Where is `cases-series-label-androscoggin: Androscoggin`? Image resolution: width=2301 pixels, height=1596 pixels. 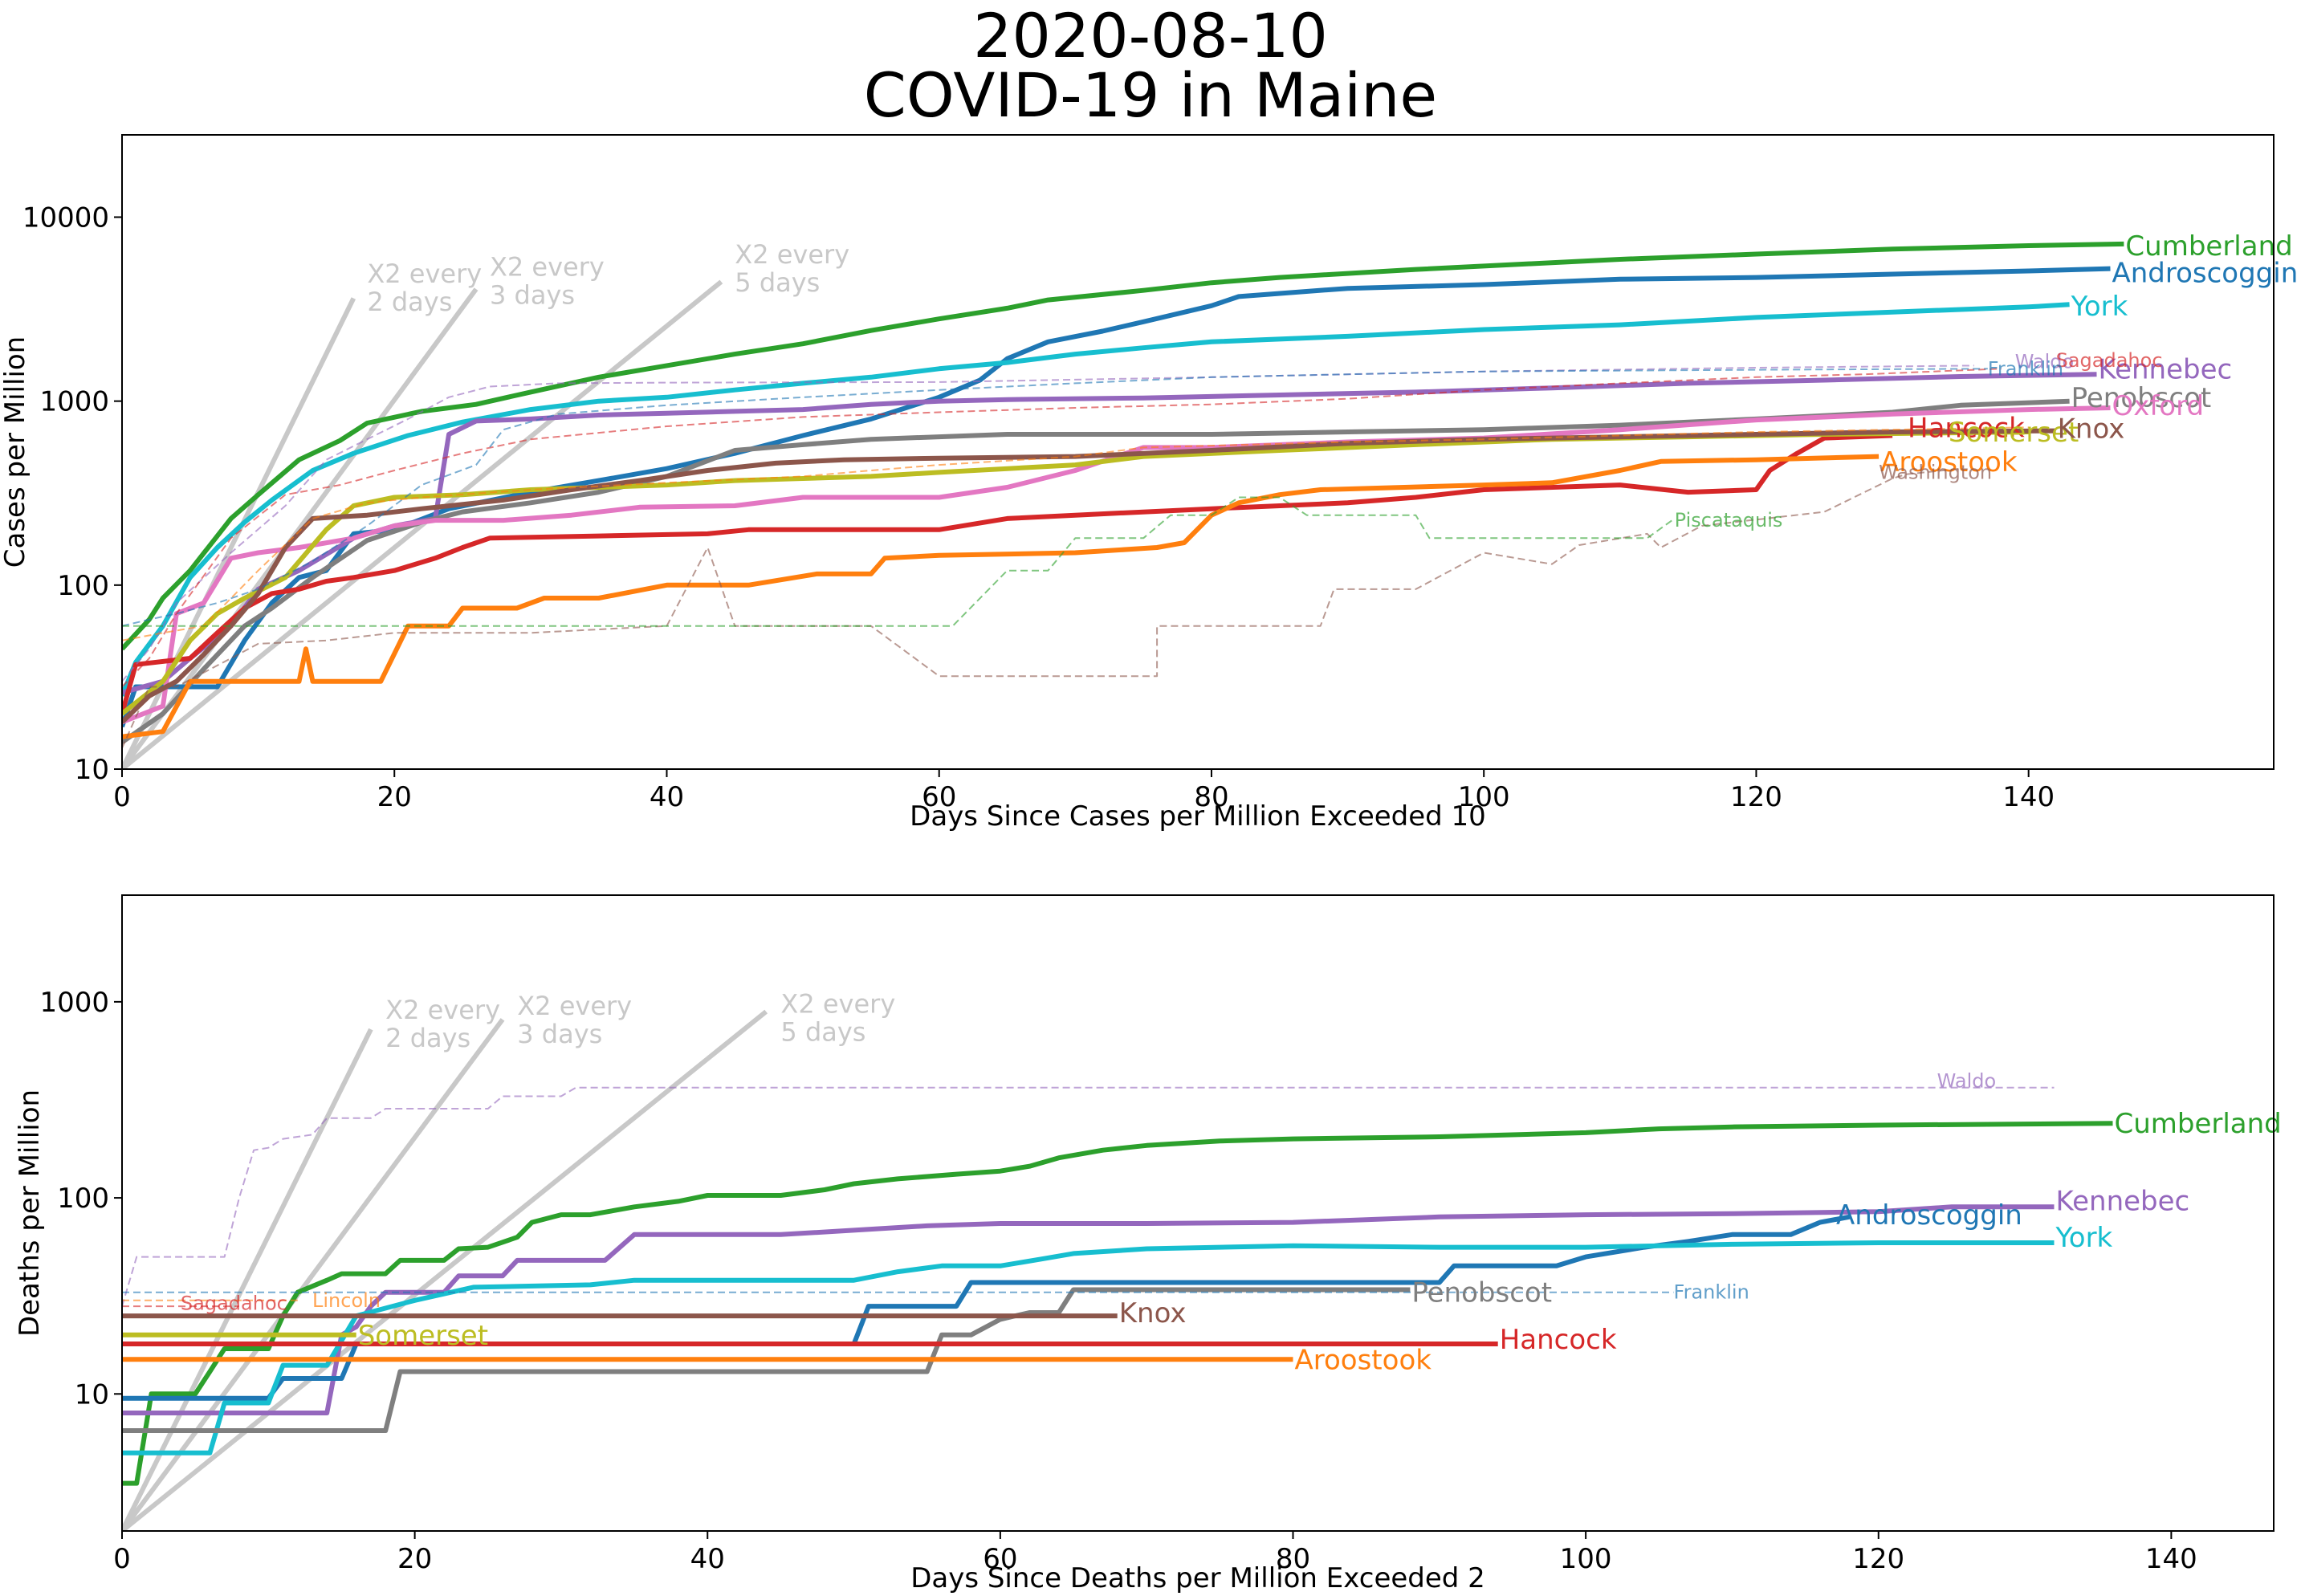 cases-series-label-androscoggin: Androscoggin is located at coordinates (2205, 273).